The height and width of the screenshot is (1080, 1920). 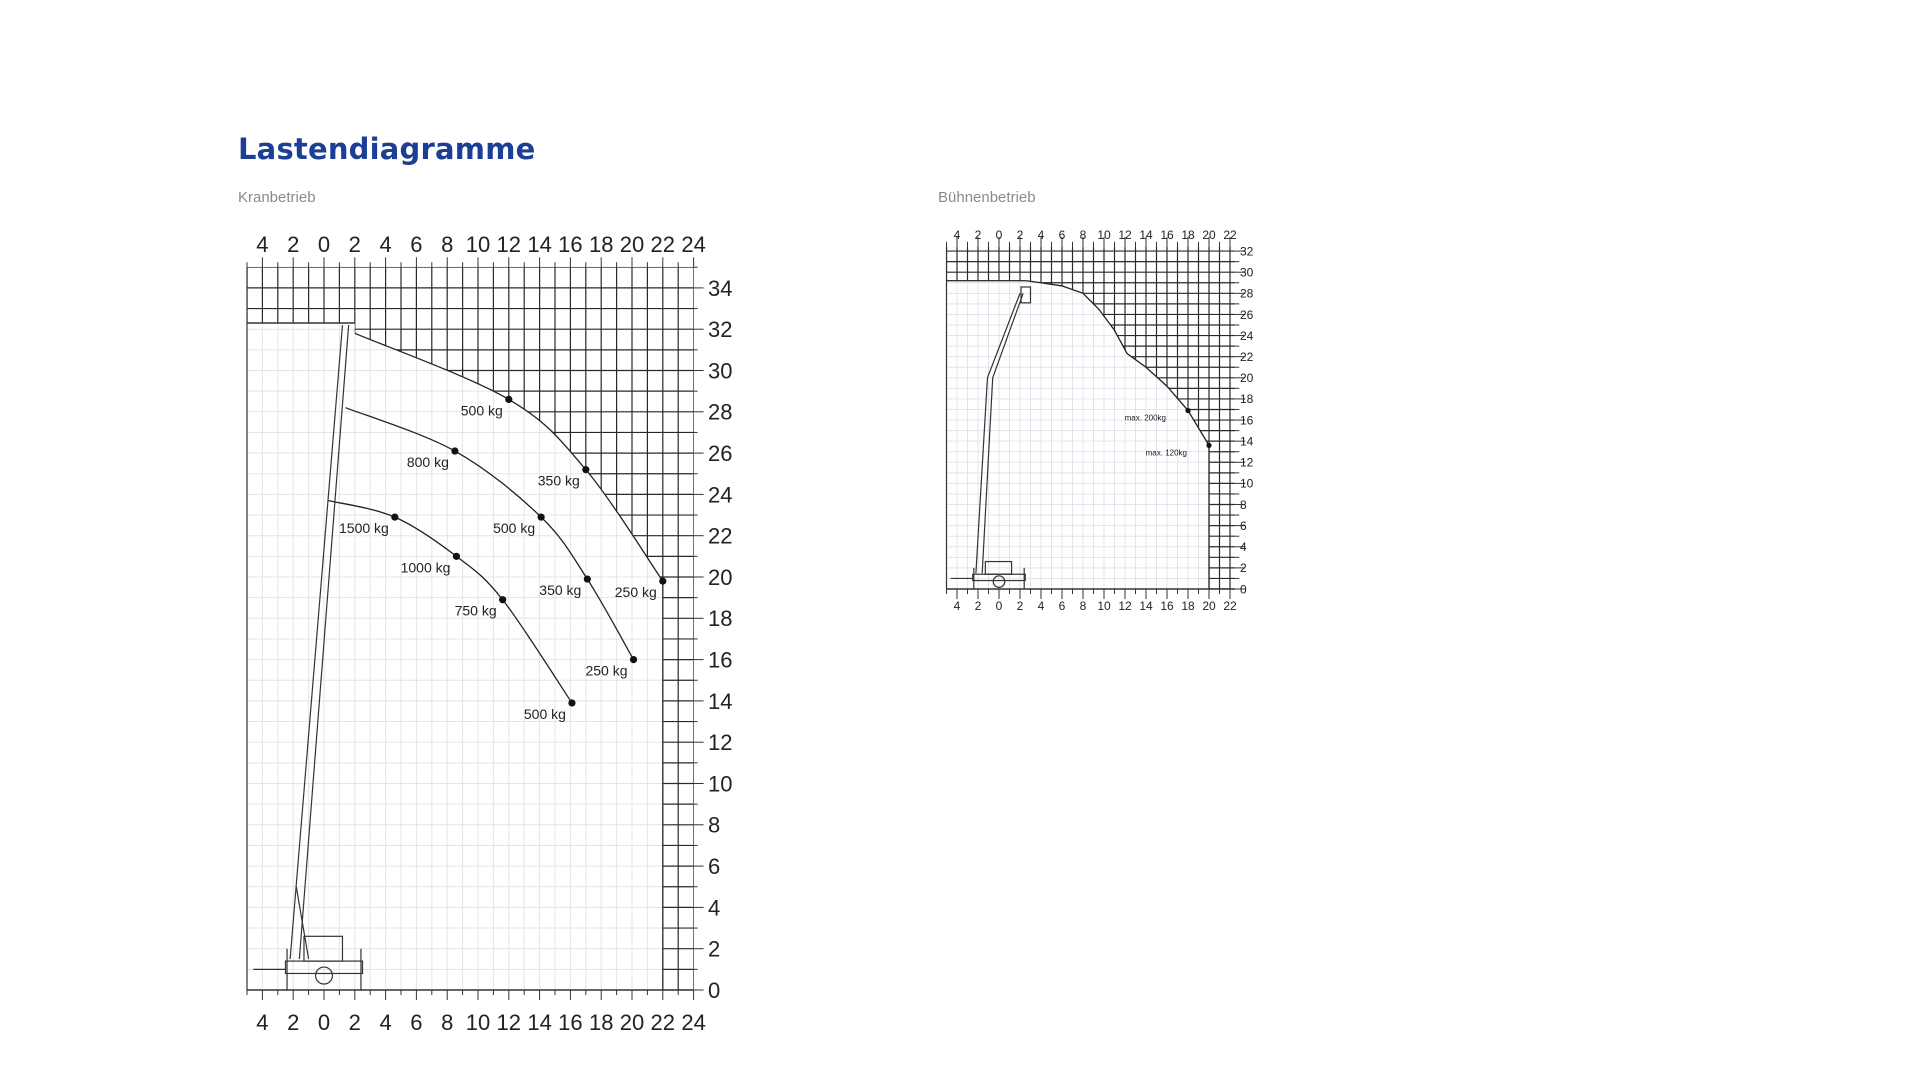 What do you see at coordinates (720, 412) in the screenshot?
I see `y-tick-label: 28` at bounding box center [720, 412].